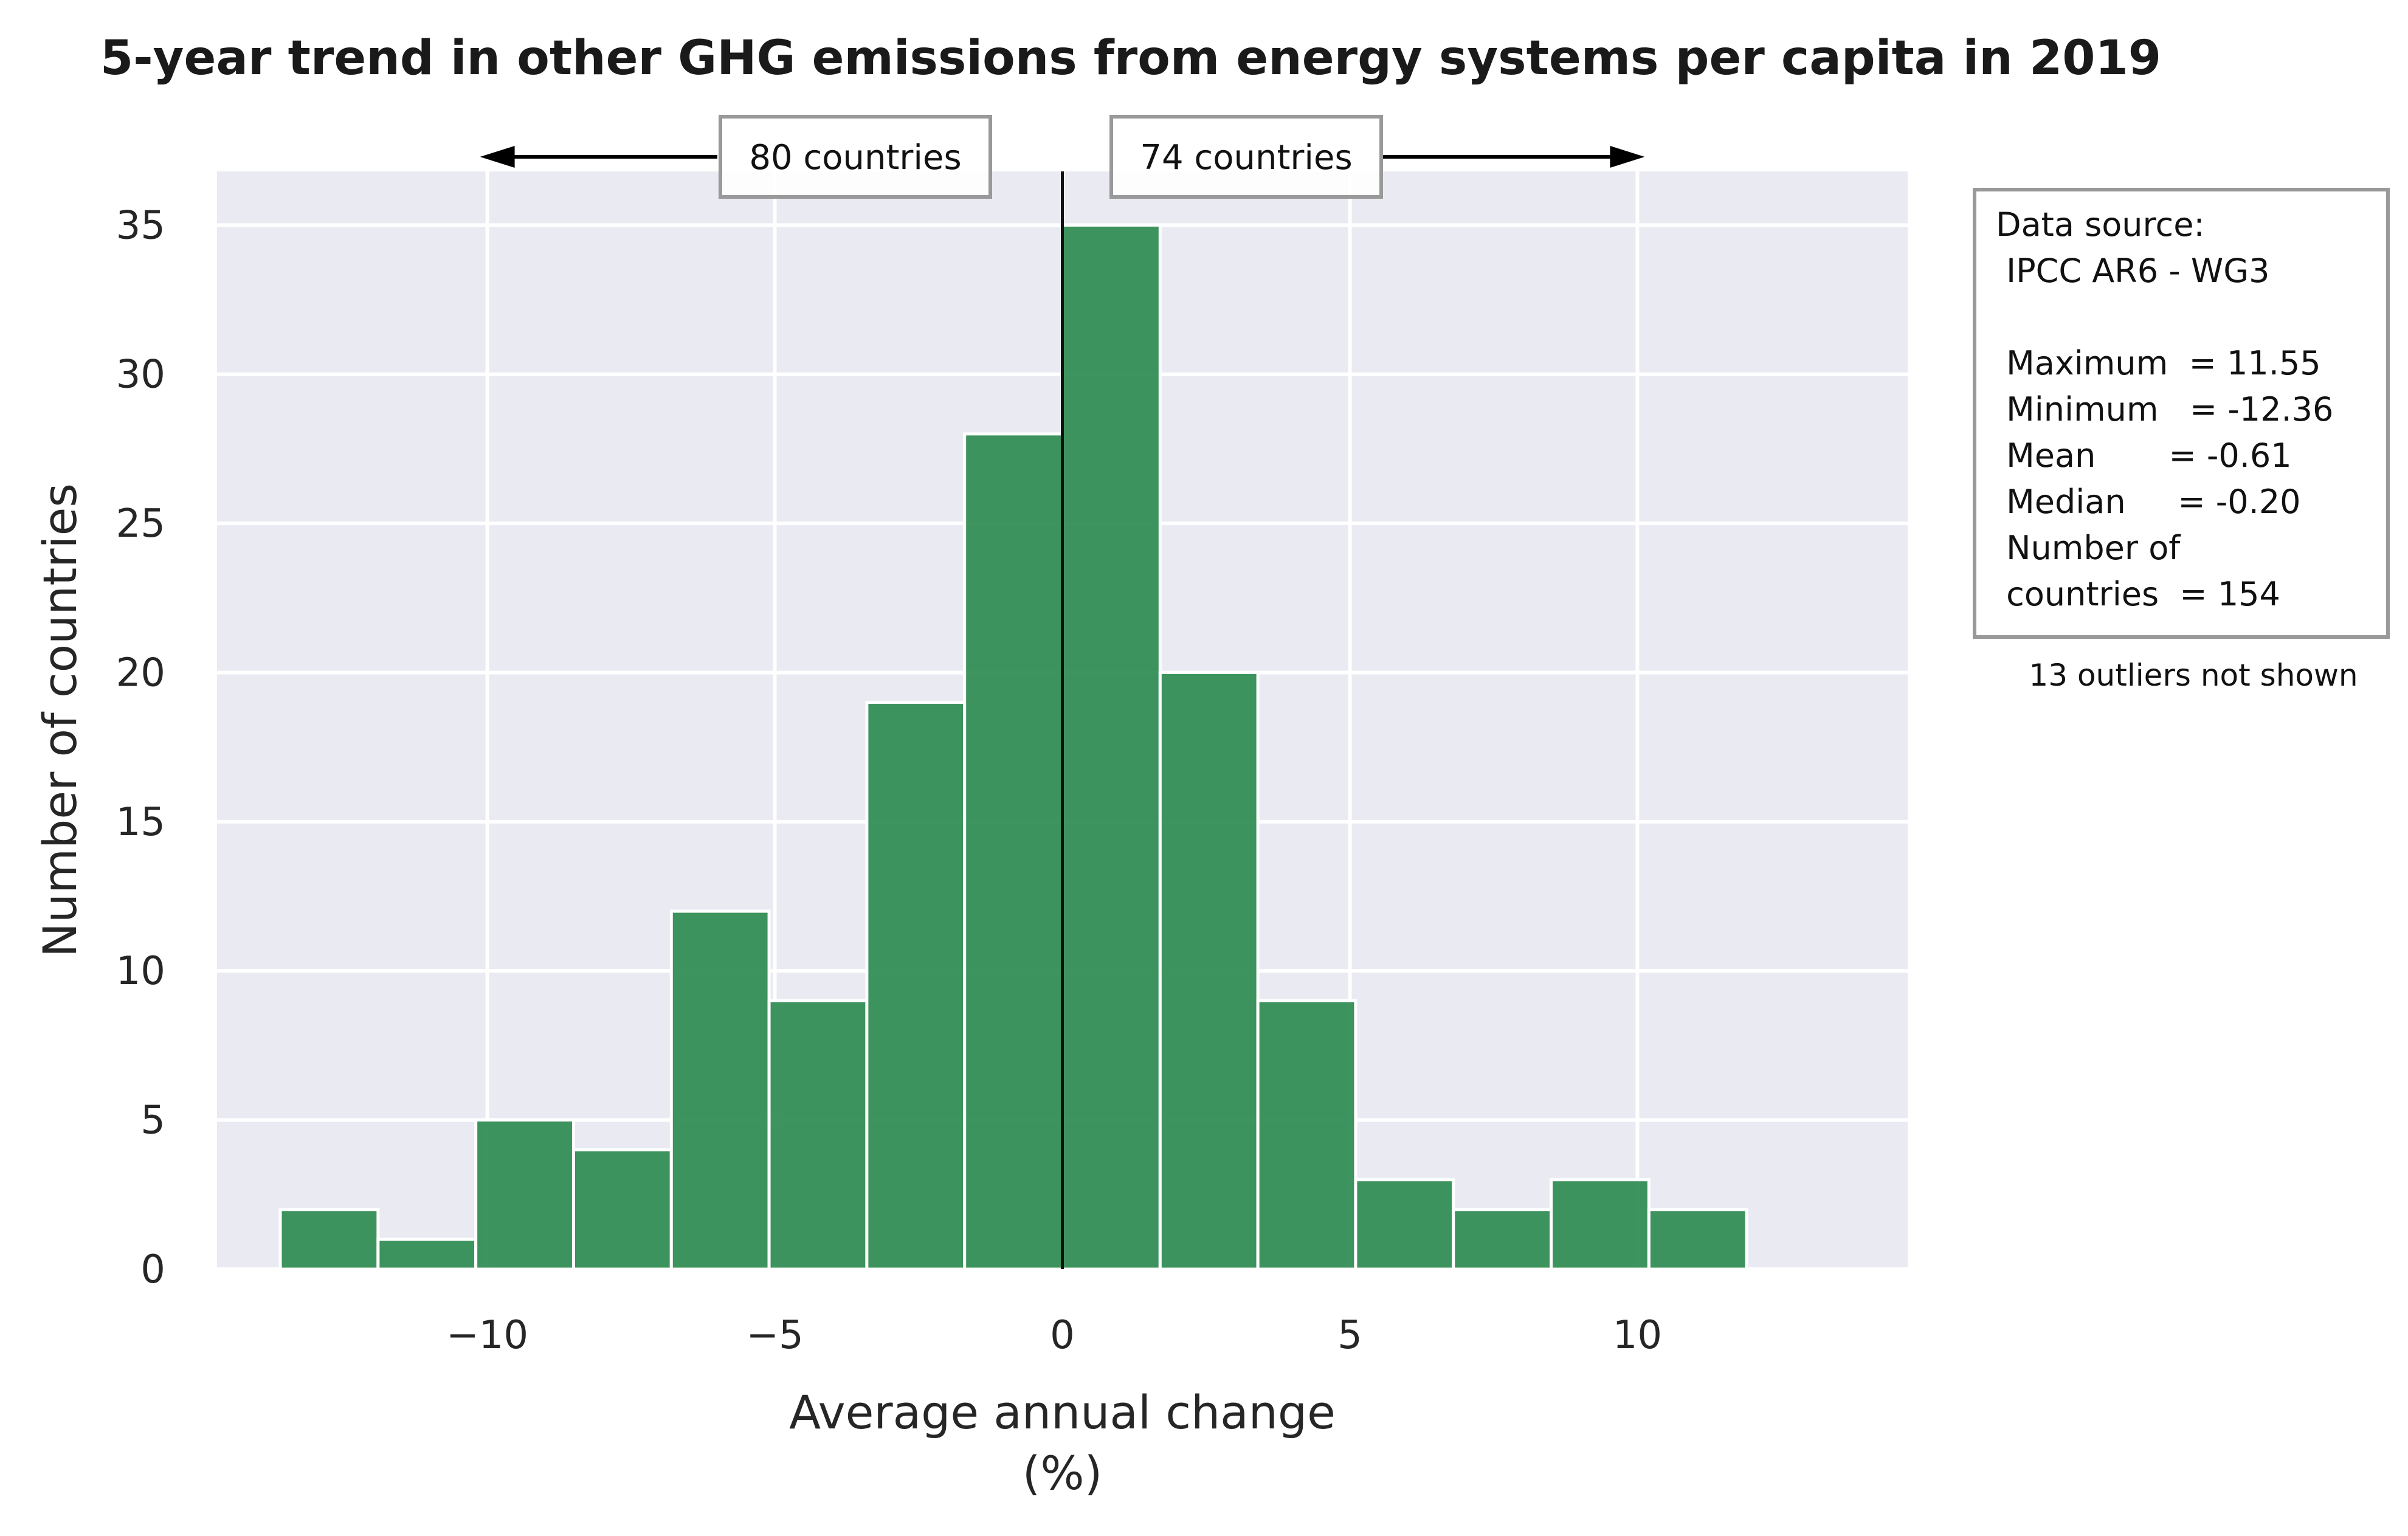  Describe the element at coordinates (2132, 271) in the screenshot. I see `info-box-line: IPCC AR6 - WG3` at that location.